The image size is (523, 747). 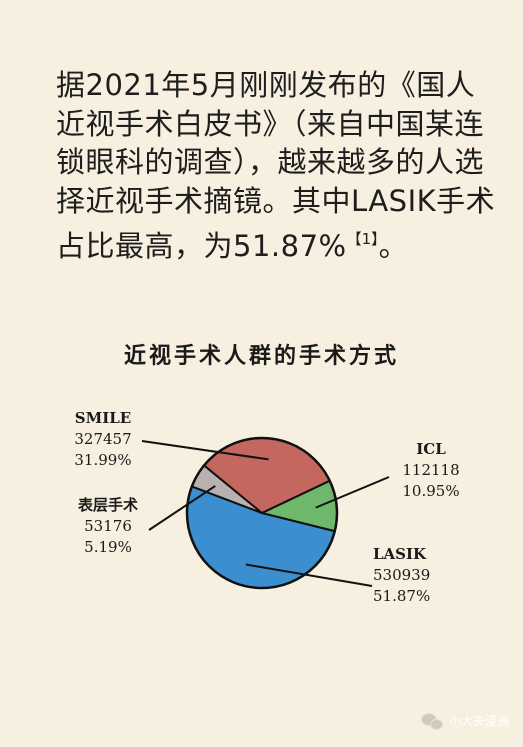 What do you see at coordinates (431, 449) in the screenshot?
I see `slice-name-label: ICL` at bounding box center [431, 449].